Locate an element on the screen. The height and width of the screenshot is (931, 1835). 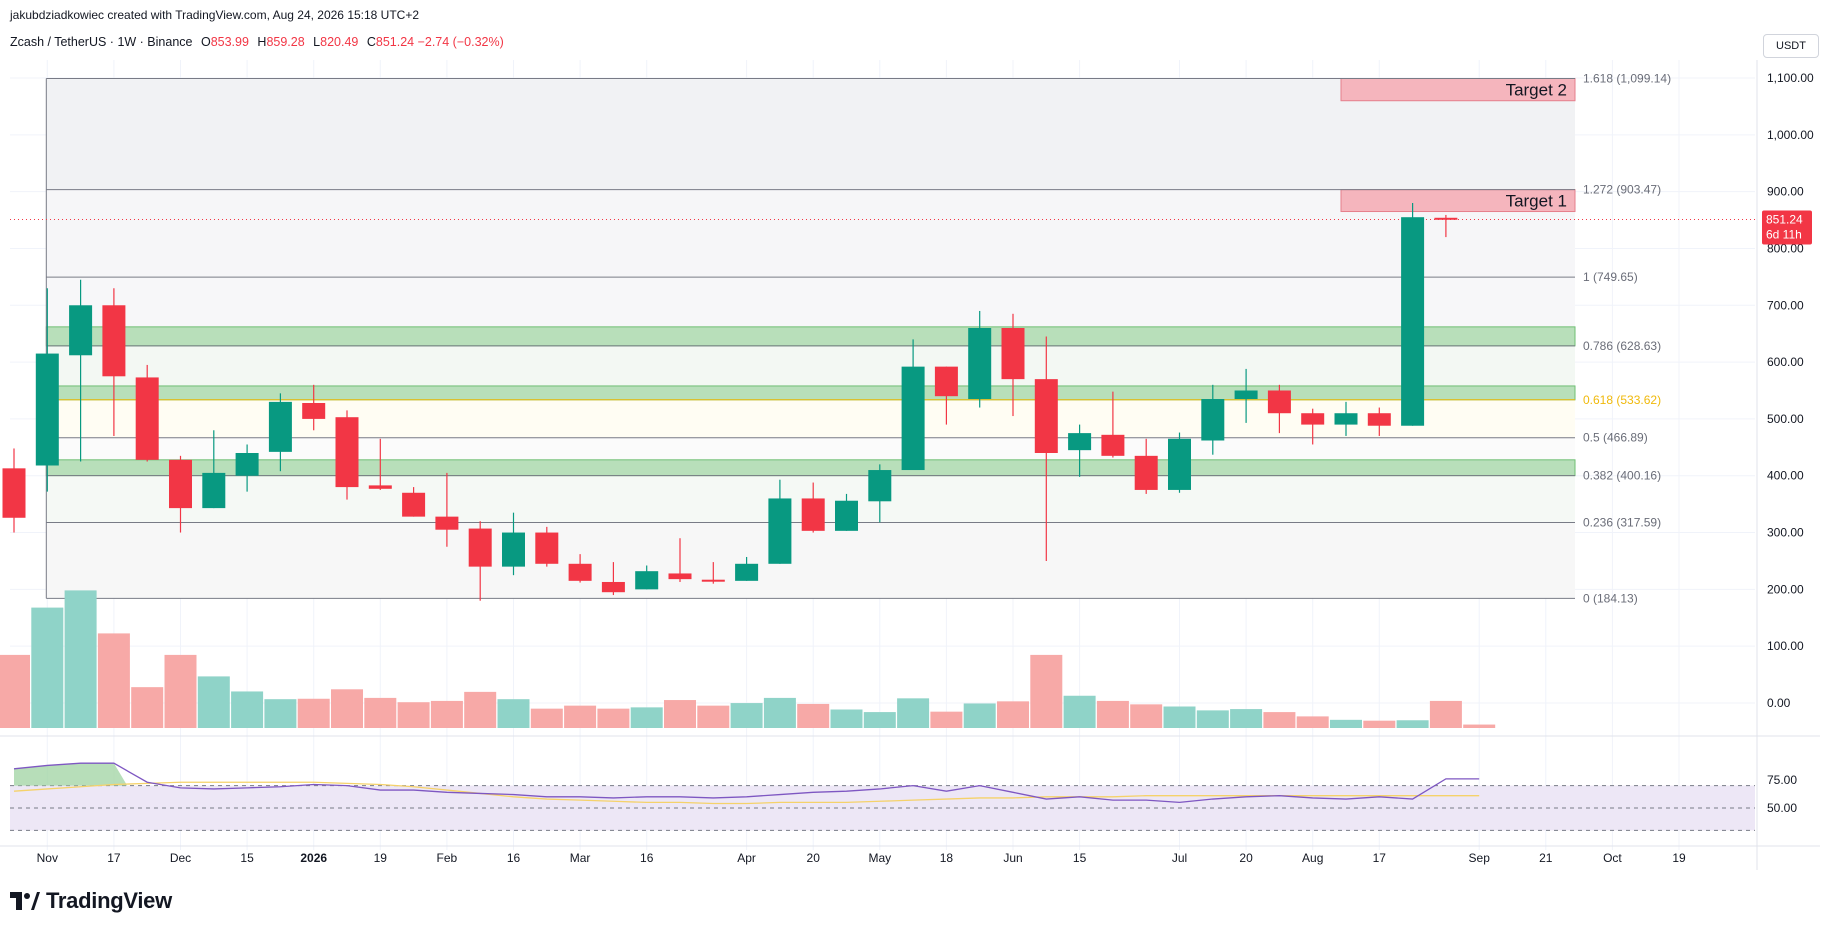
time-tick-label: Dec is located at coordinates (180, 858).